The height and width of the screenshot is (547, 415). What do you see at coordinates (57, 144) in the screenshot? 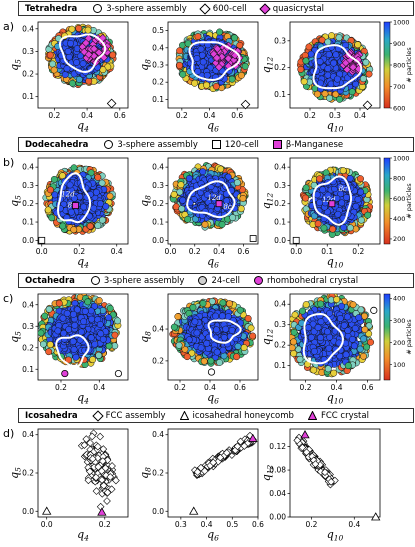
I see `legend-title: Dodecahedra` at bounding box center [57, 144].